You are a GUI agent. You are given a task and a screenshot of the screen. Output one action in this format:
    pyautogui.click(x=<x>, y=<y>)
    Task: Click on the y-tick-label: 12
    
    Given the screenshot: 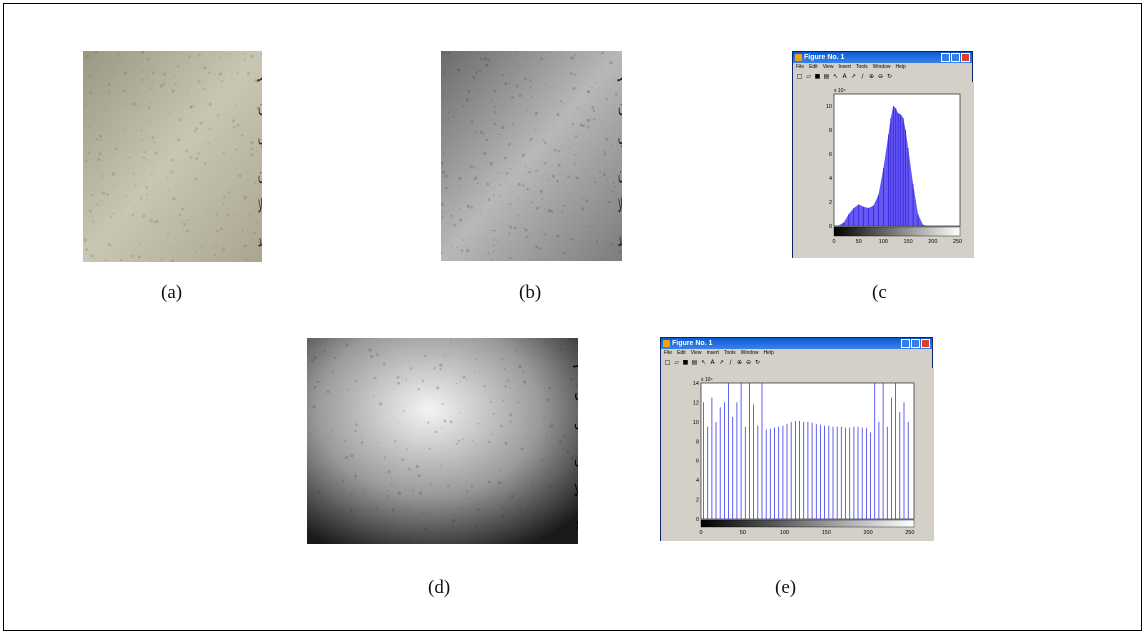 What is the action you would take?
    pyautogui.click(x=696, y=403)
    